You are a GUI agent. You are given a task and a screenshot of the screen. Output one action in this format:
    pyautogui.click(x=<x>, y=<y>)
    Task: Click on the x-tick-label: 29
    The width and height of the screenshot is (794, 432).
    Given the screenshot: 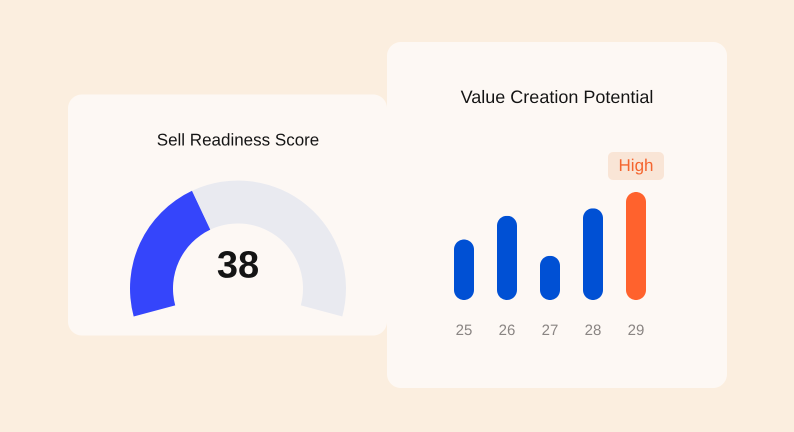 What is the action you would take?
    pyautogui.click(x=636, y=330)
    